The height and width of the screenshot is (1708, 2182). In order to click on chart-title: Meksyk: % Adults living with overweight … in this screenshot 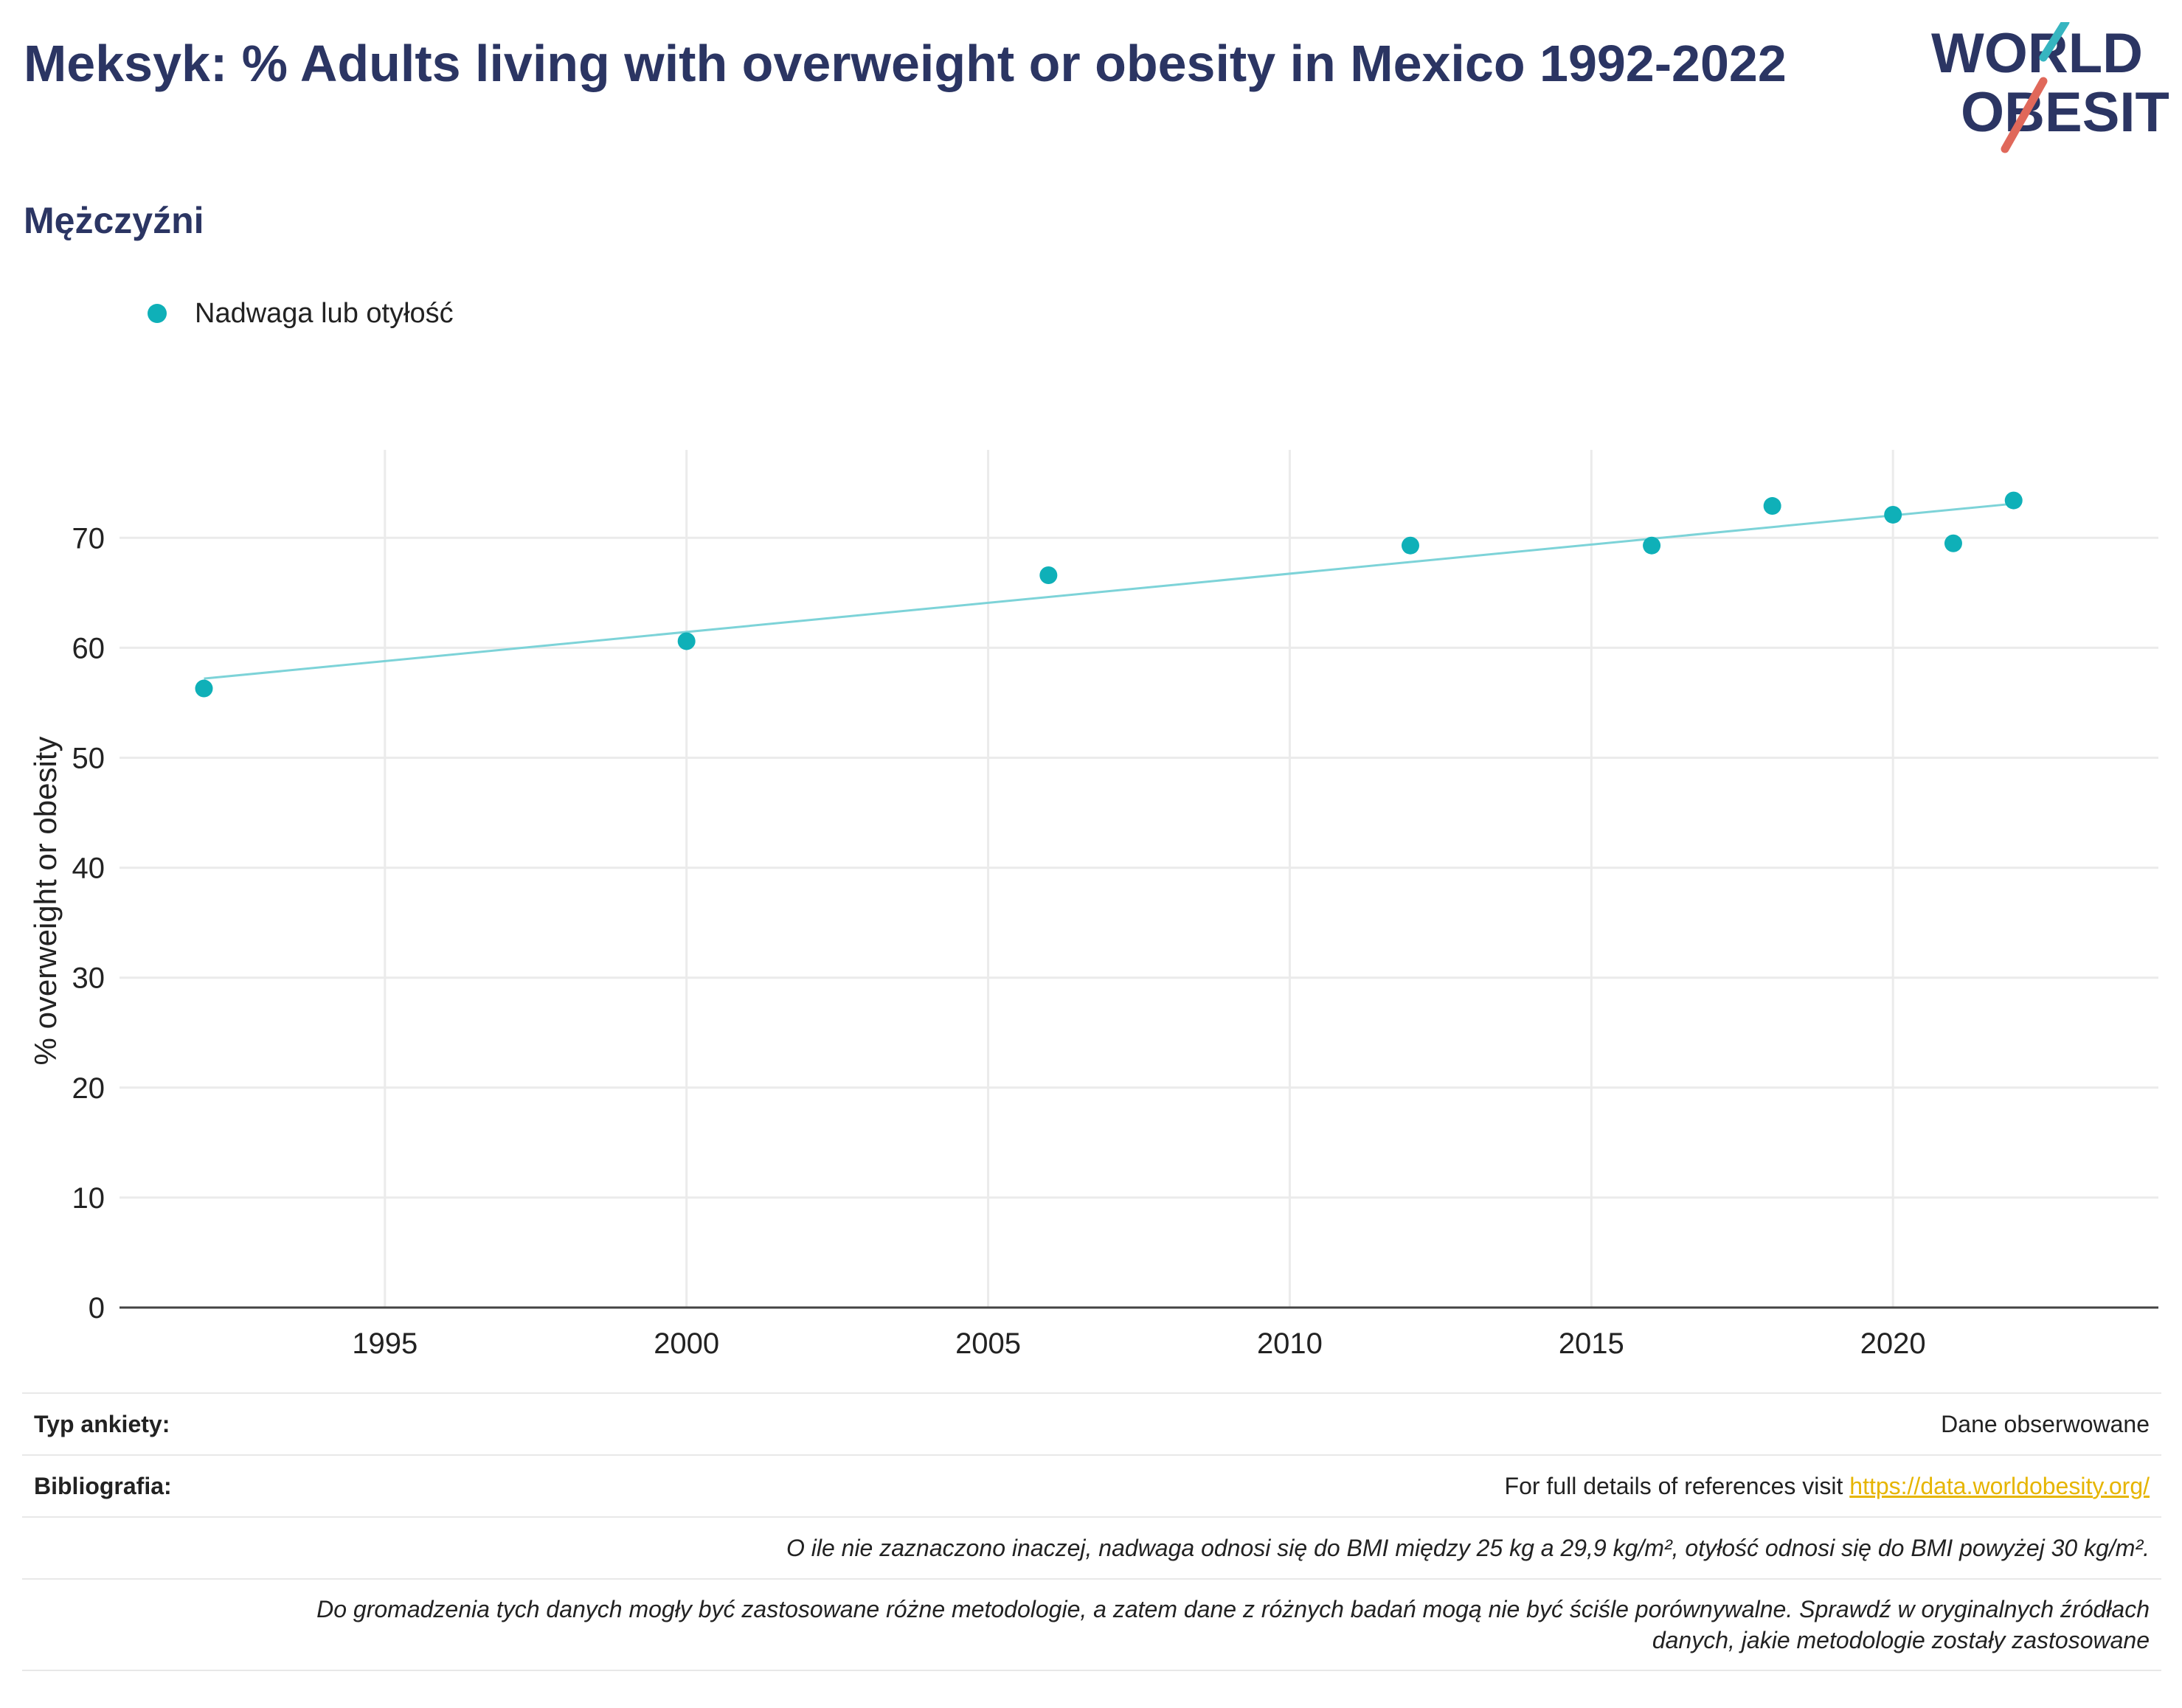, I will do `click(905, 63)`.